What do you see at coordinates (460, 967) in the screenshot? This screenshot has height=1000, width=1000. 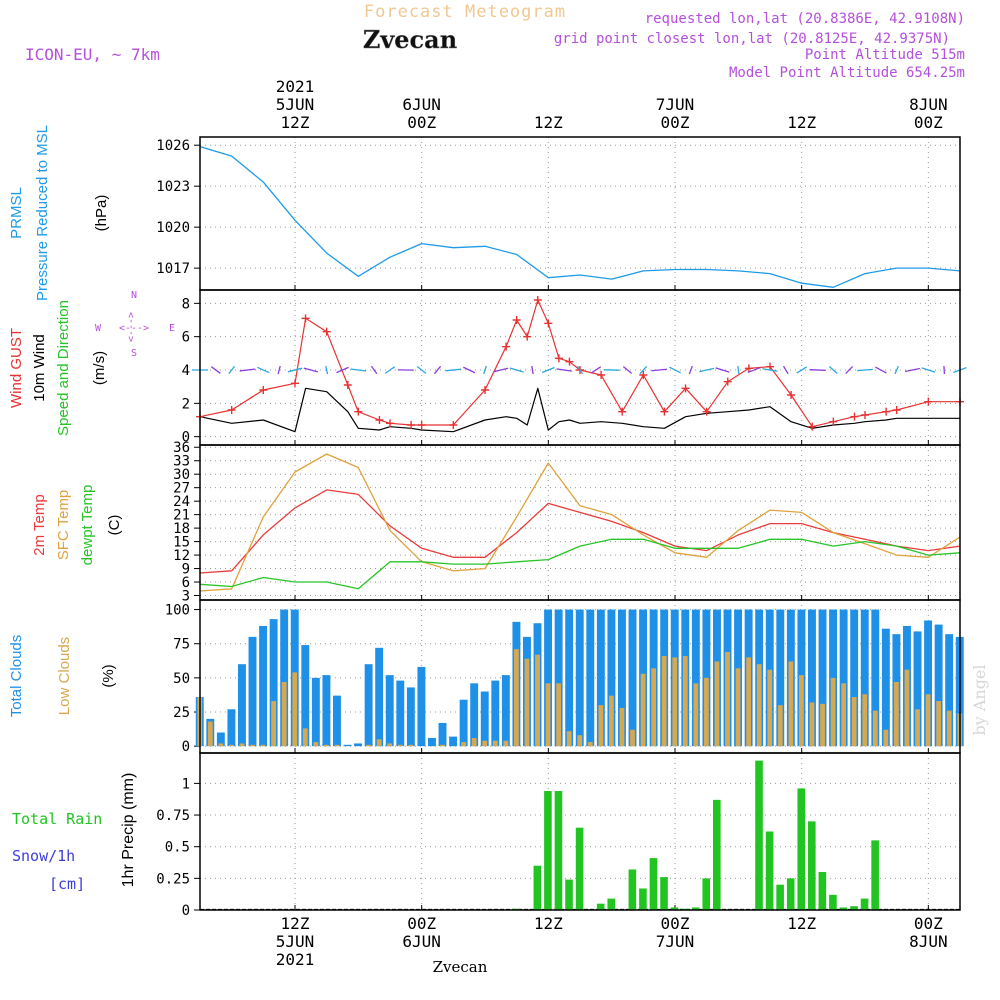 I see `footer-location: Zvecan` at bounding box center [460, 967].